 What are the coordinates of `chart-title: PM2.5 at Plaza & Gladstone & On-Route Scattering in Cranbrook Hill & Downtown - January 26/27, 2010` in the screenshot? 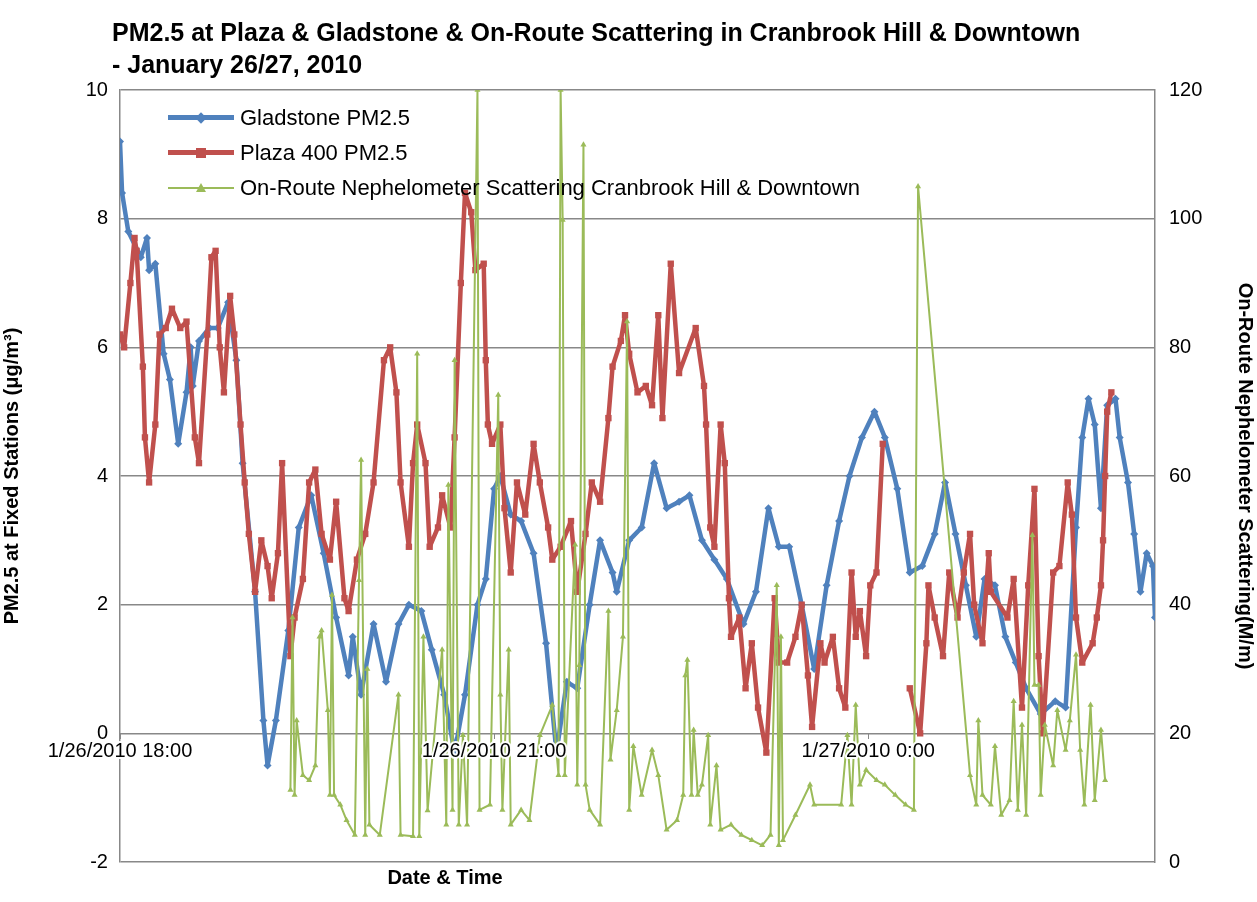 It's located at (597, 48).